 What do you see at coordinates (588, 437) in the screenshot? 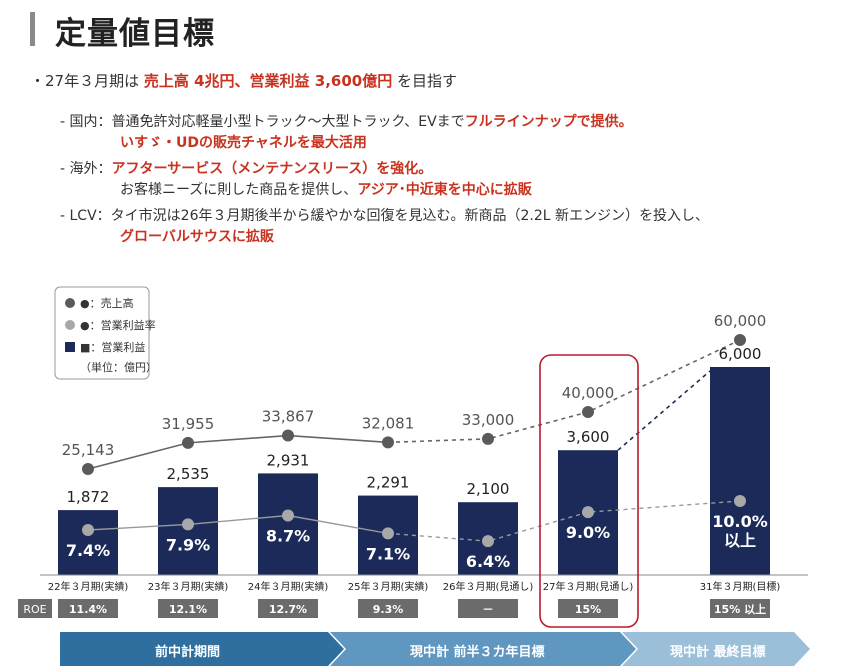
I see `profit-label: 3,600` at bounding box center [588, 437].